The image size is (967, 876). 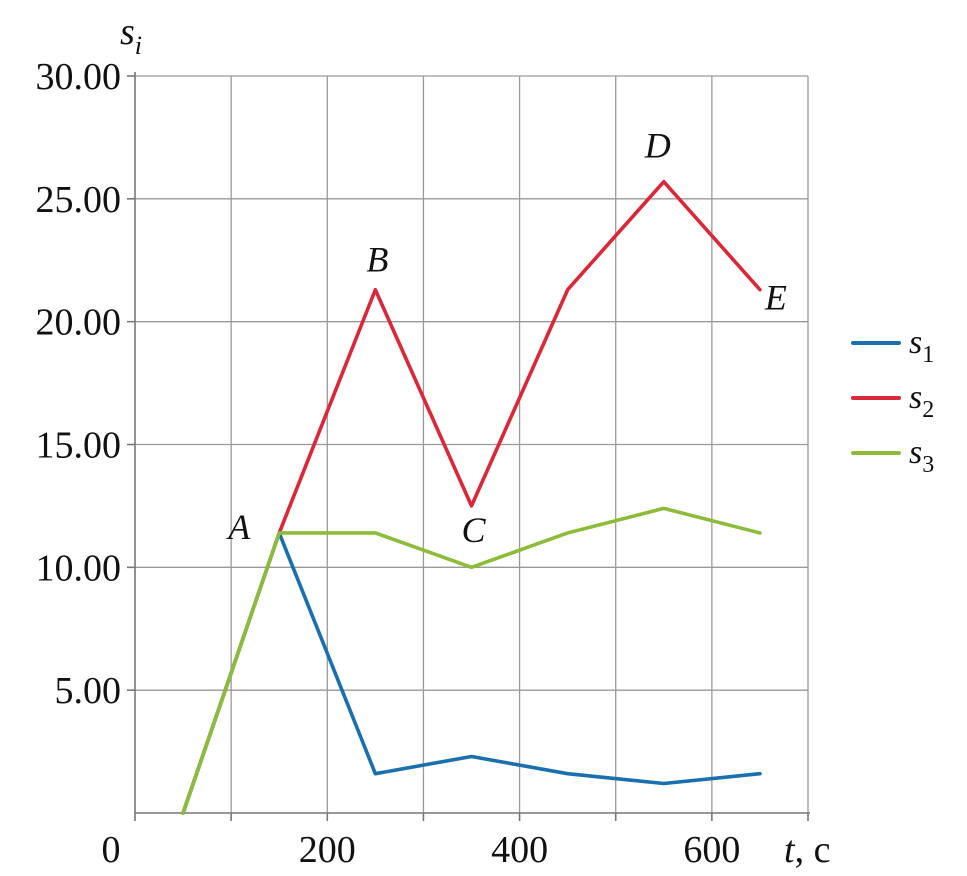 What do you see at coordinates (79, 446) in the screenshot?
I see `y-tick-label: 15.00` at bounding box center [79, 446].